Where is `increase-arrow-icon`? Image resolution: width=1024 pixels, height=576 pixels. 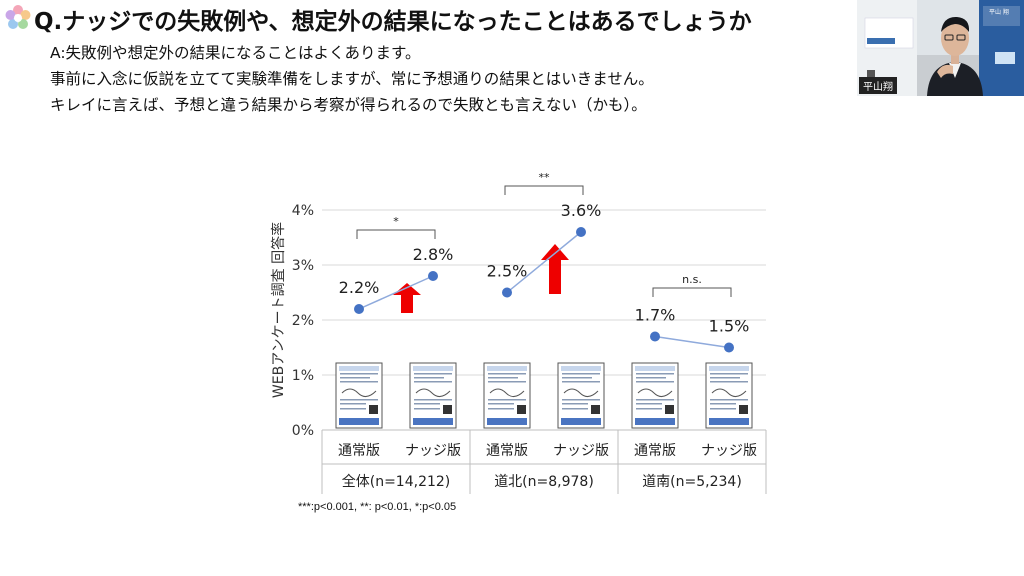 increase-arrow-icon is located at coordinates (555, 269).